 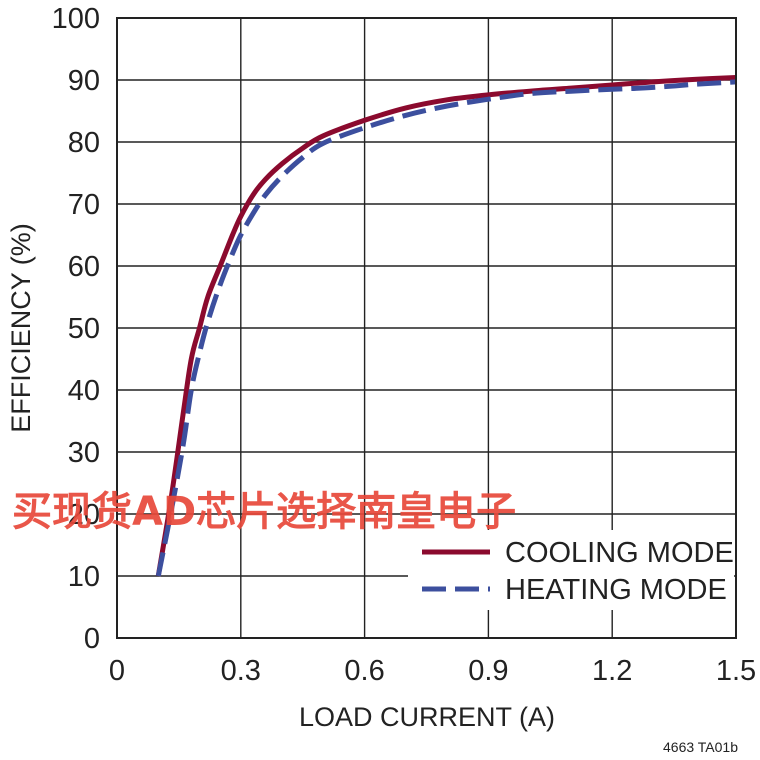 I want to click on y-tick-label: 10, so click(x=84, y=577).